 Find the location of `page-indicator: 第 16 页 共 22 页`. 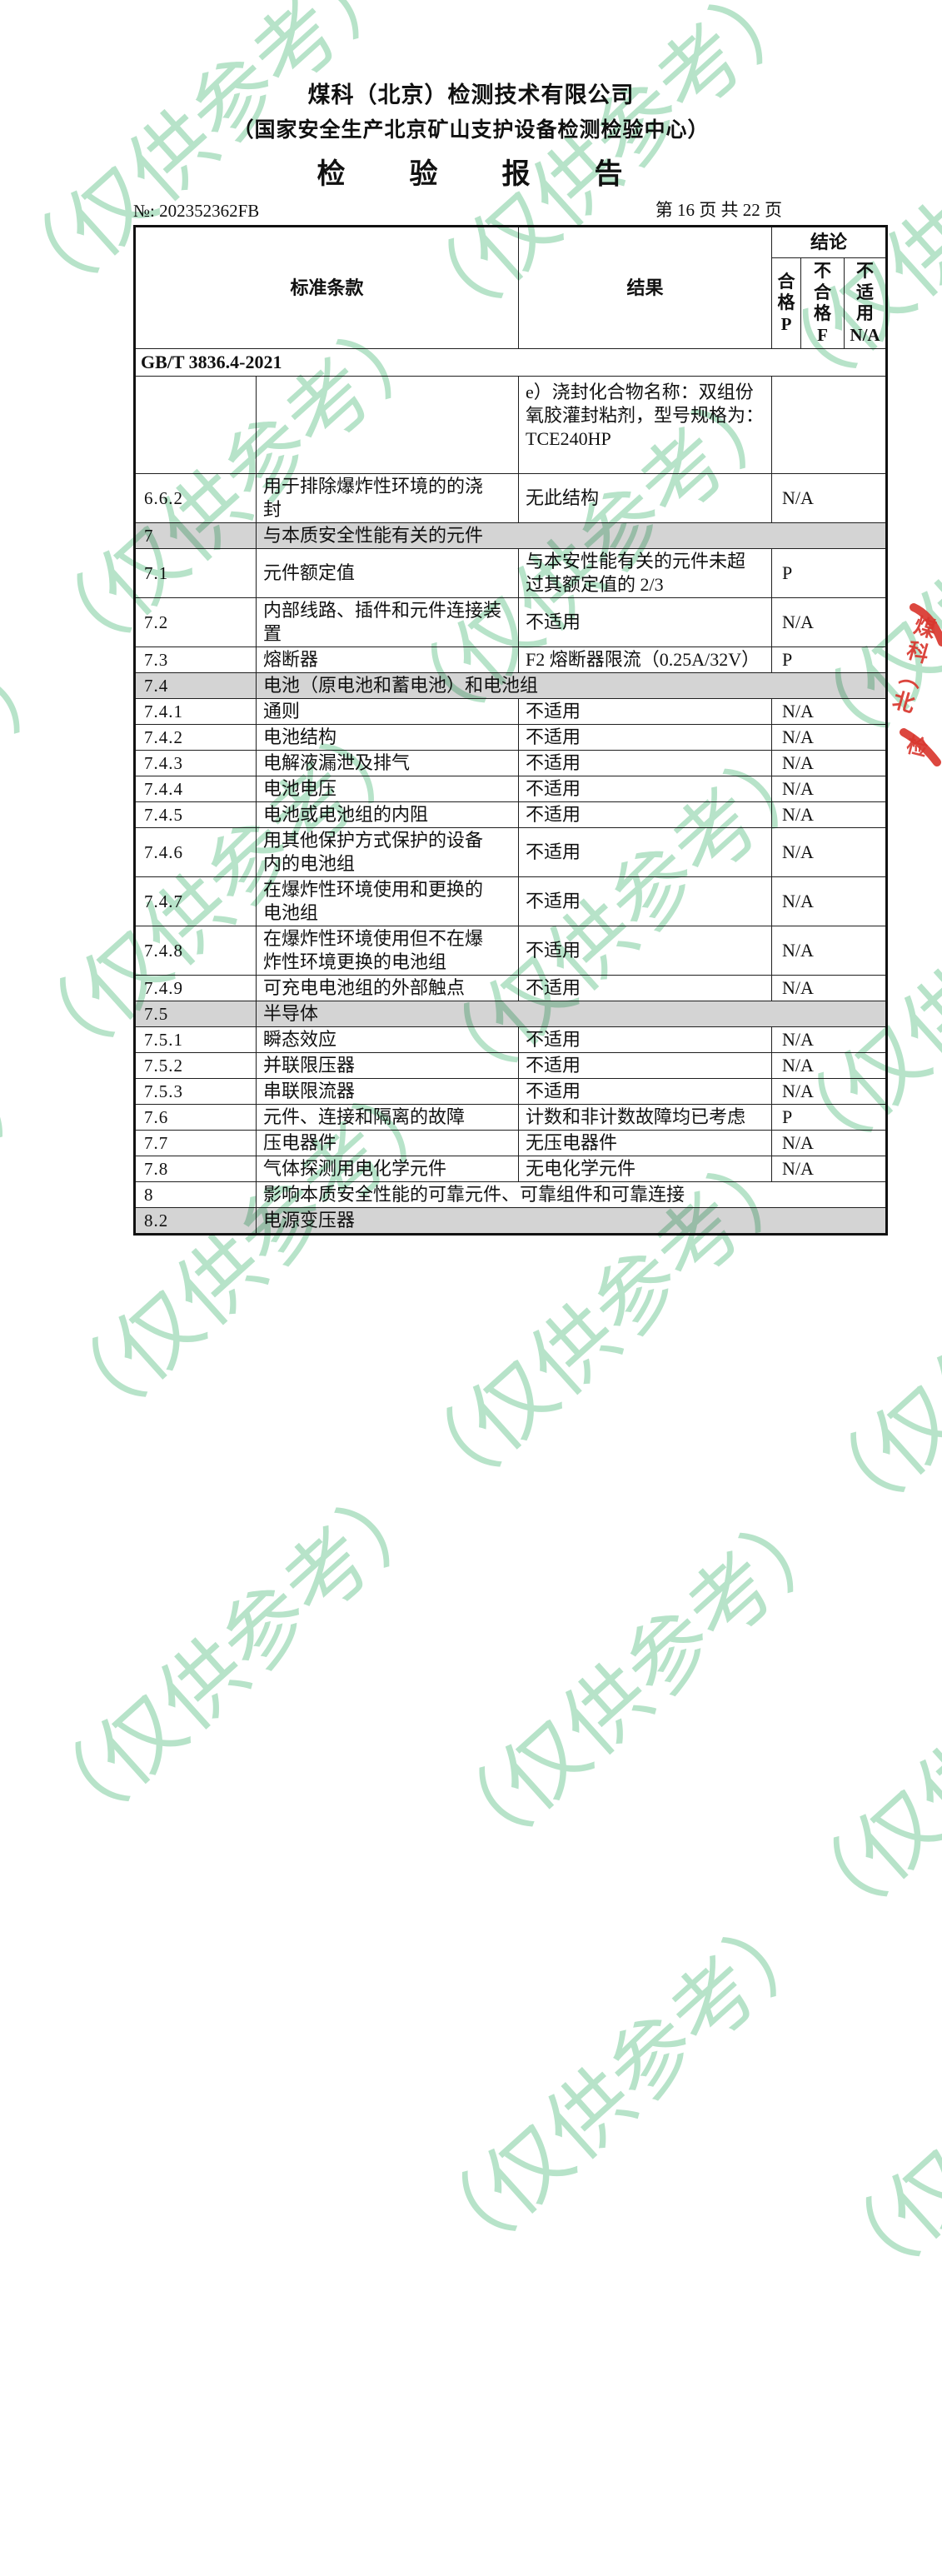

page-indicator: 第 16 页 共 22 页 is located at coordinates (718, 210).